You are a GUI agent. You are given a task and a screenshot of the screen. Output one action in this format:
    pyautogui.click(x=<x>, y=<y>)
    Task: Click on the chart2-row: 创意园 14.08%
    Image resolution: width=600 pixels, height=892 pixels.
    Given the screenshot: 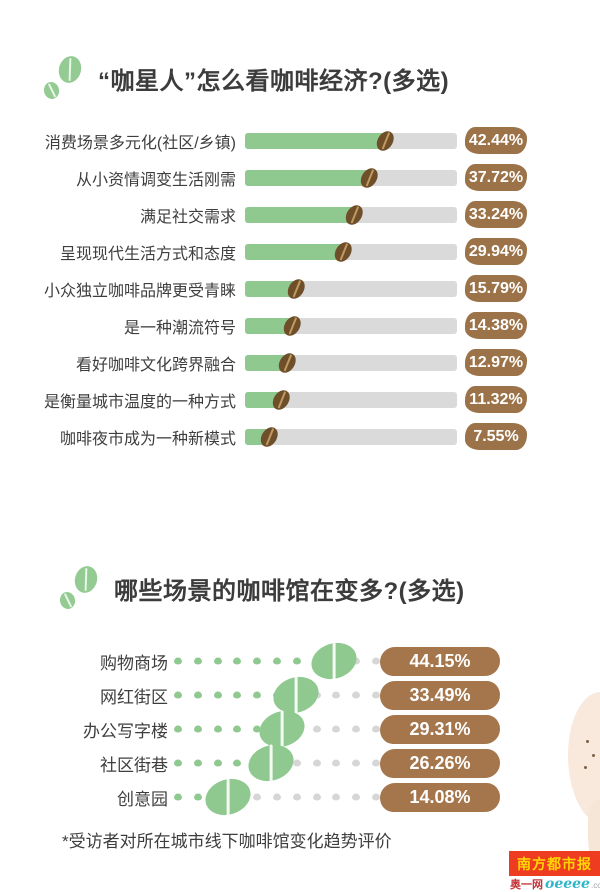 What is the action you would take?
    pyautogui.click(x=278, y=797)
    